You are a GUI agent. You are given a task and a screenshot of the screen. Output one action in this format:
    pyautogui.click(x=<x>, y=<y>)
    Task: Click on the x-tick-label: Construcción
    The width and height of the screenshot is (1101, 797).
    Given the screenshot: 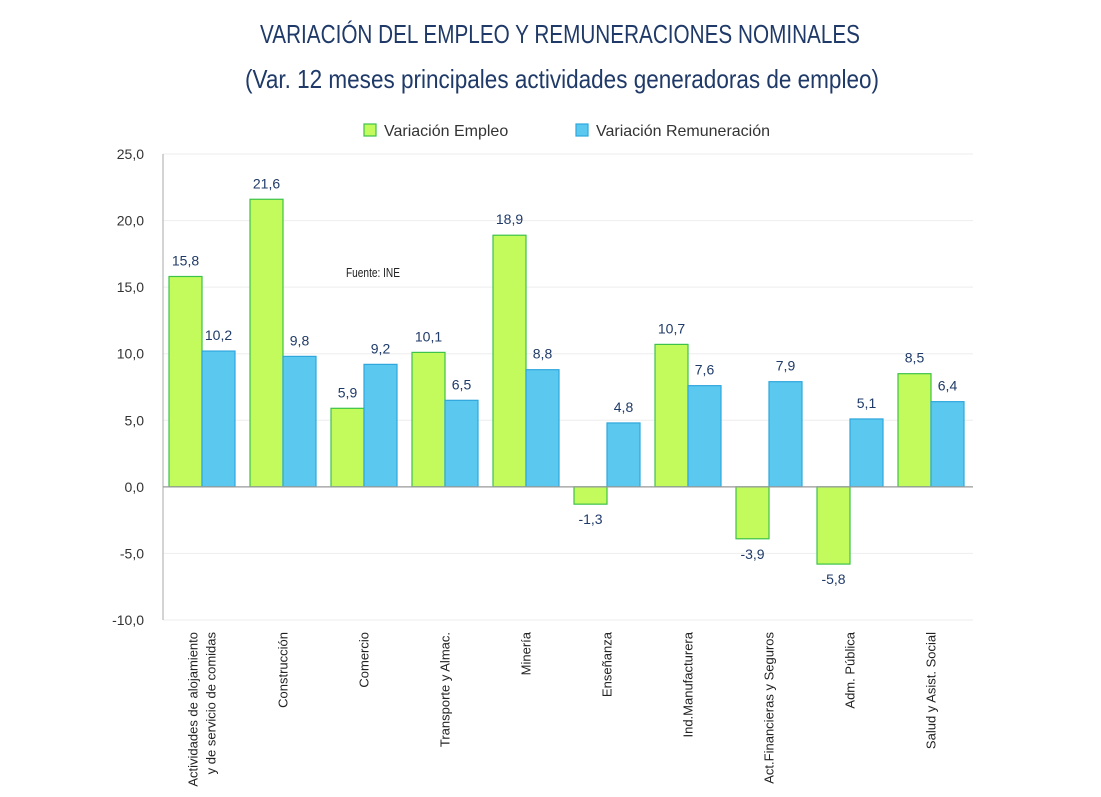 What is the action you would take?
    pyautogui.click(x=283, y=670)
    